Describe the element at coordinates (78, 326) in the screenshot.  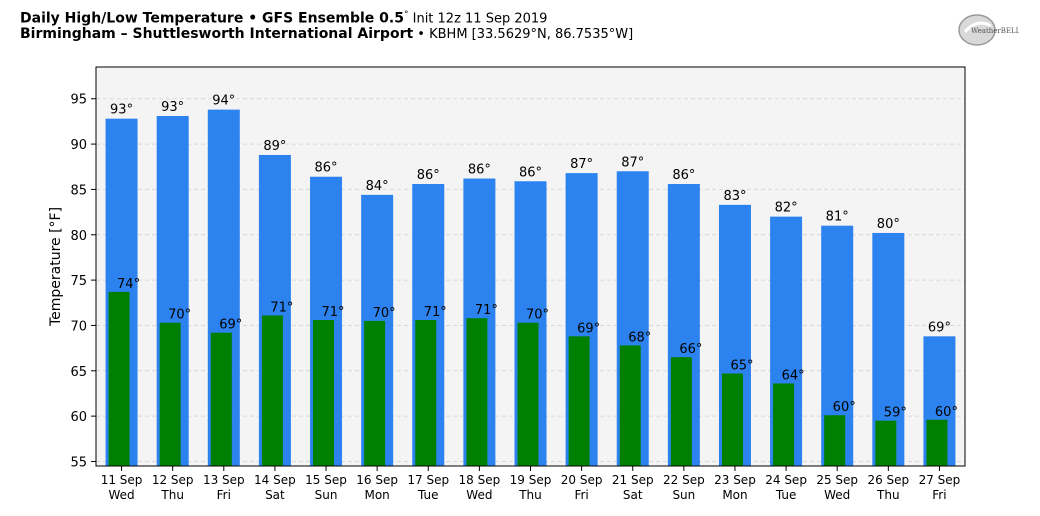
I see `y-tick-label: 70` at that location.